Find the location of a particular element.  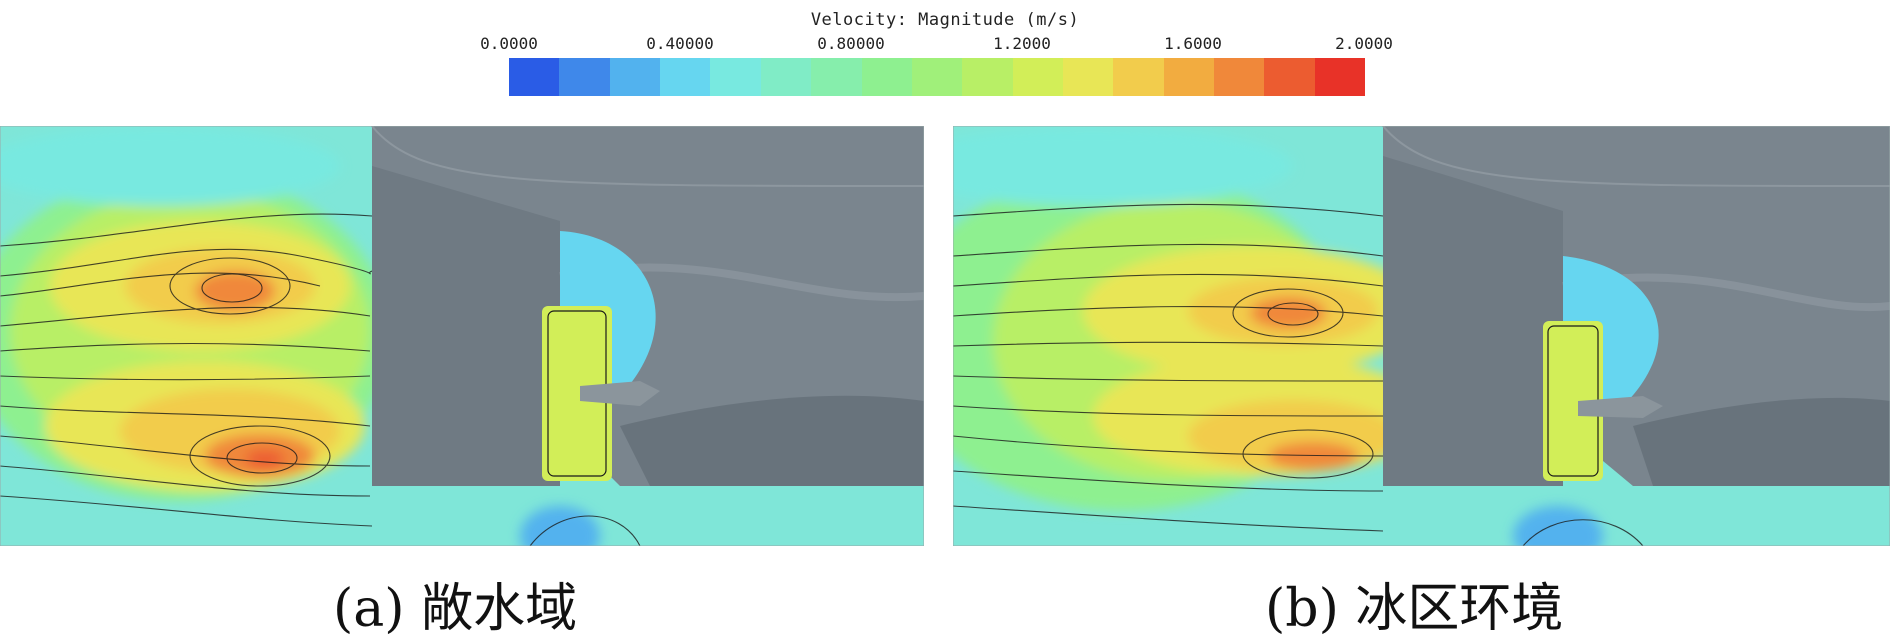

colorbar-title: Velocity: Magnitude (m/s) is located at coordinates (945, 20).